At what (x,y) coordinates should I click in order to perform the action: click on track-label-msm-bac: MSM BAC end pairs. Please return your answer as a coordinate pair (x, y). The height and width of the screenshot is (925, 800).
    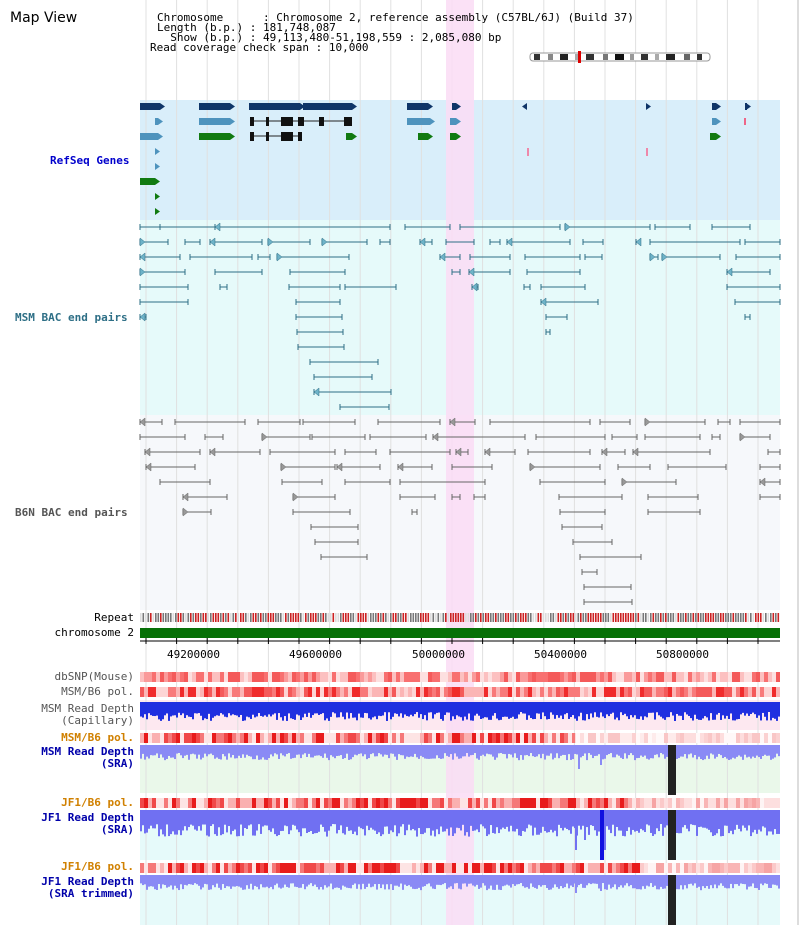
    Looking at the image, I should click on (71, 317).